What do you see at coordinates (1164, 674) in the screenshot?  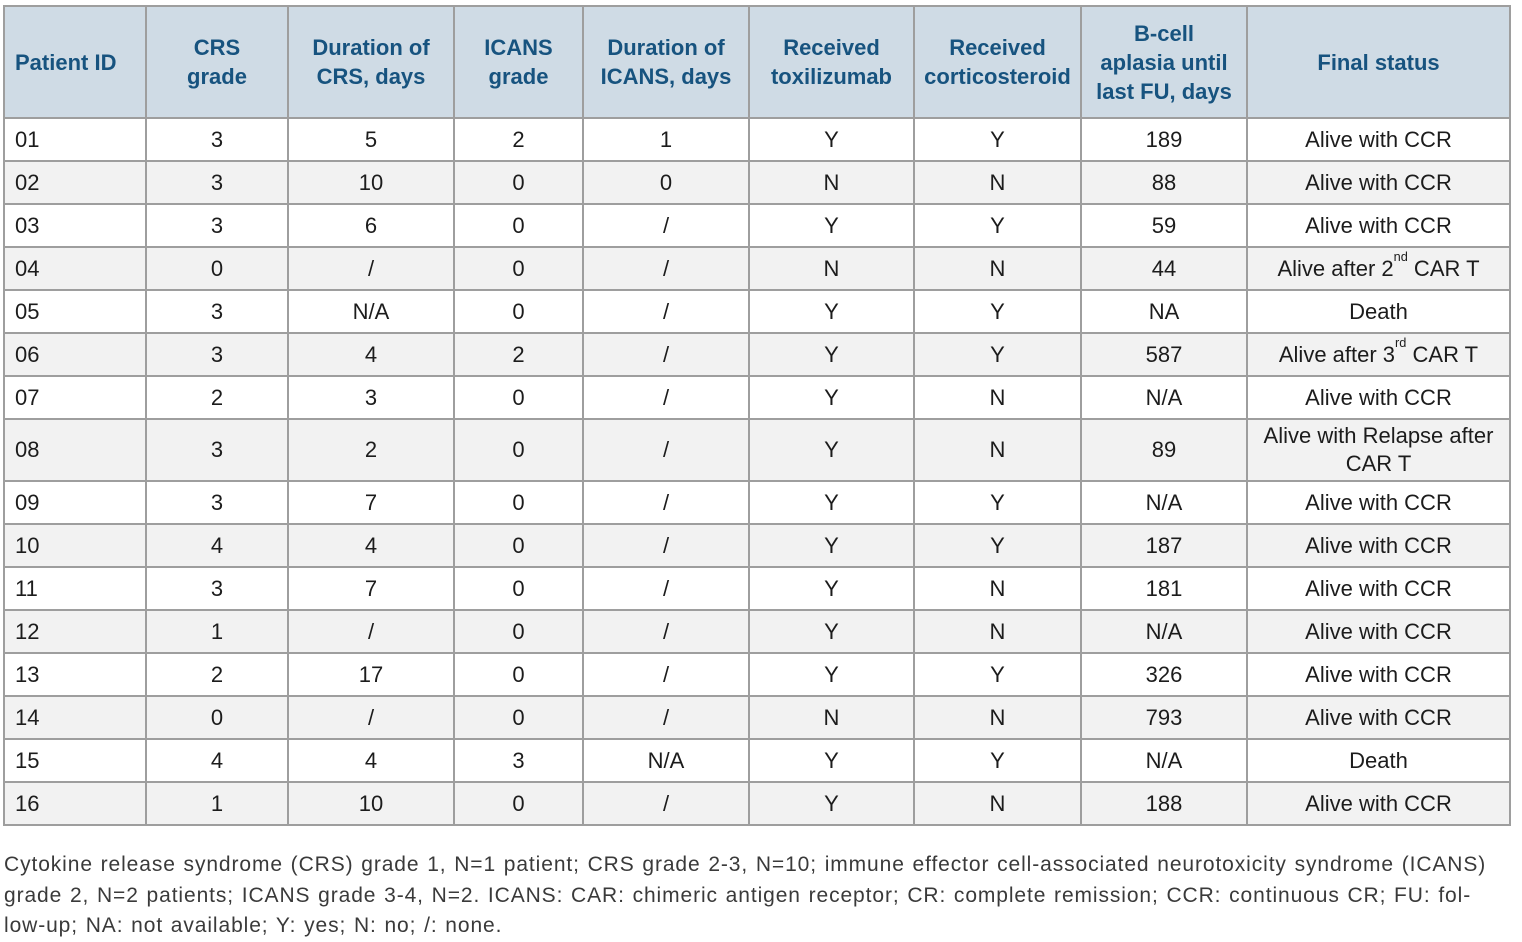 I see `cell-b_cell_aplasia: 326` at bounding box center [1164, 674].